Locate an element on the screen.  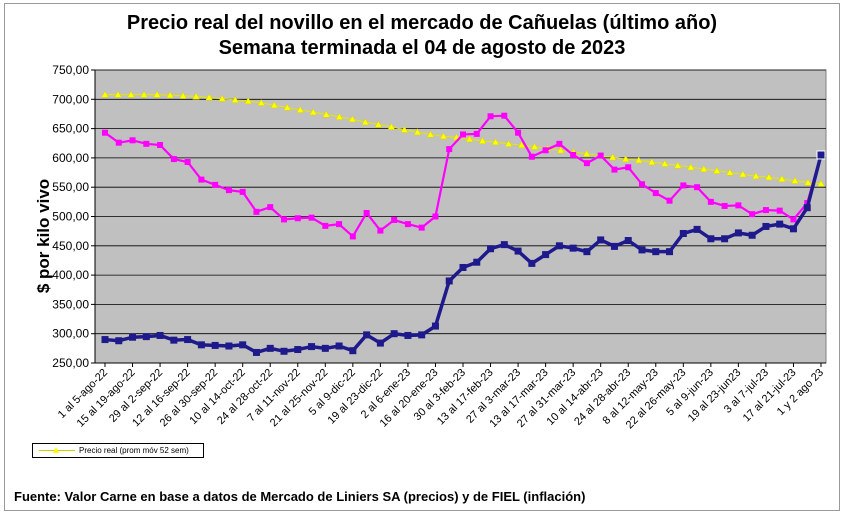
y-tick-label: 500,00 is located at coordinates (70, 217).